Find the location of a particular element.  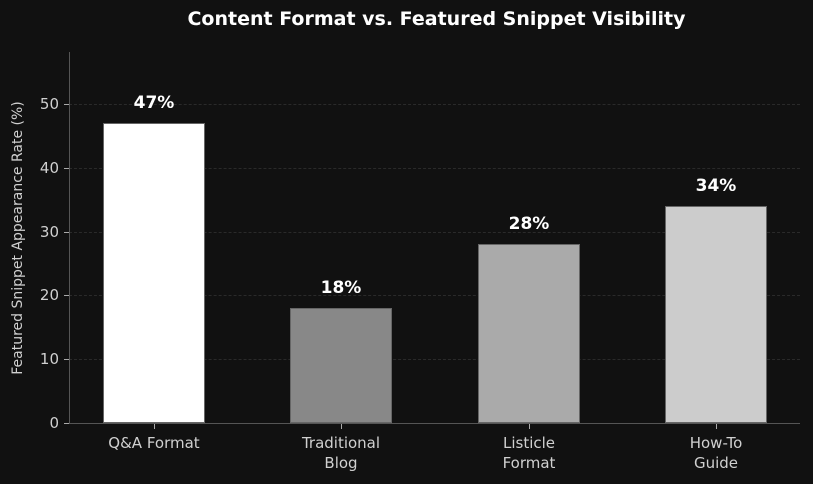

x-axis-spine is located at coordinates (434, 423).